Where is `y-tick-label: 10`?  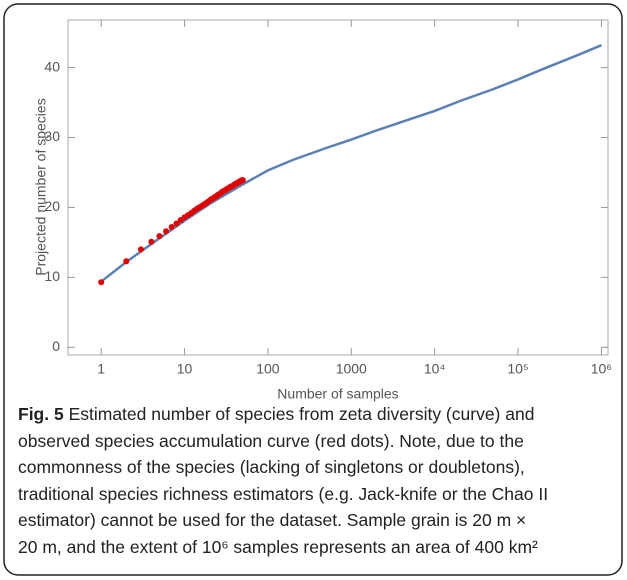 y-tick-label: 10 is located at coordinates (52, 276).